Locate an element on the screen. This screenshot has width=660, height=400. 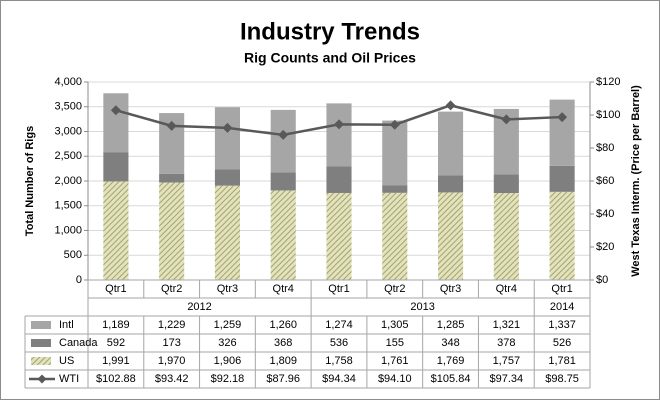
y-tick-label: 500 is located at coordinates (73, 255).